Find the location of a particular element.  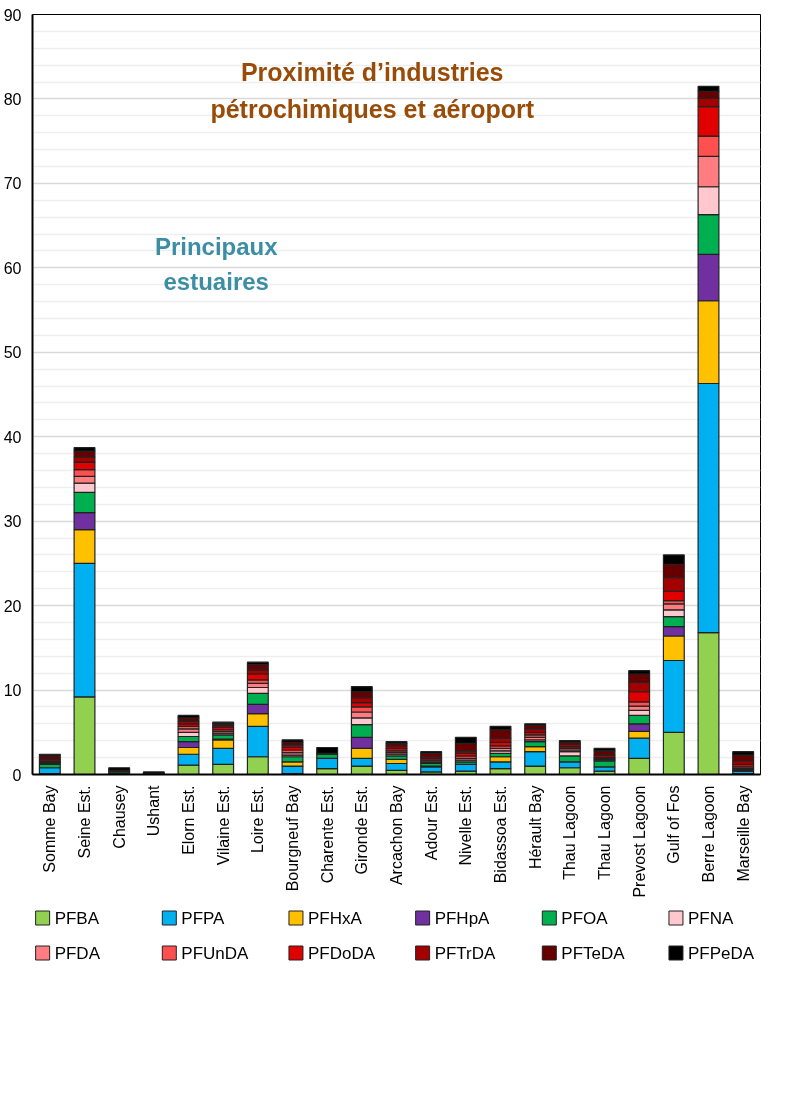

y-tick-label: 40 is located at coordinates (12, 437).